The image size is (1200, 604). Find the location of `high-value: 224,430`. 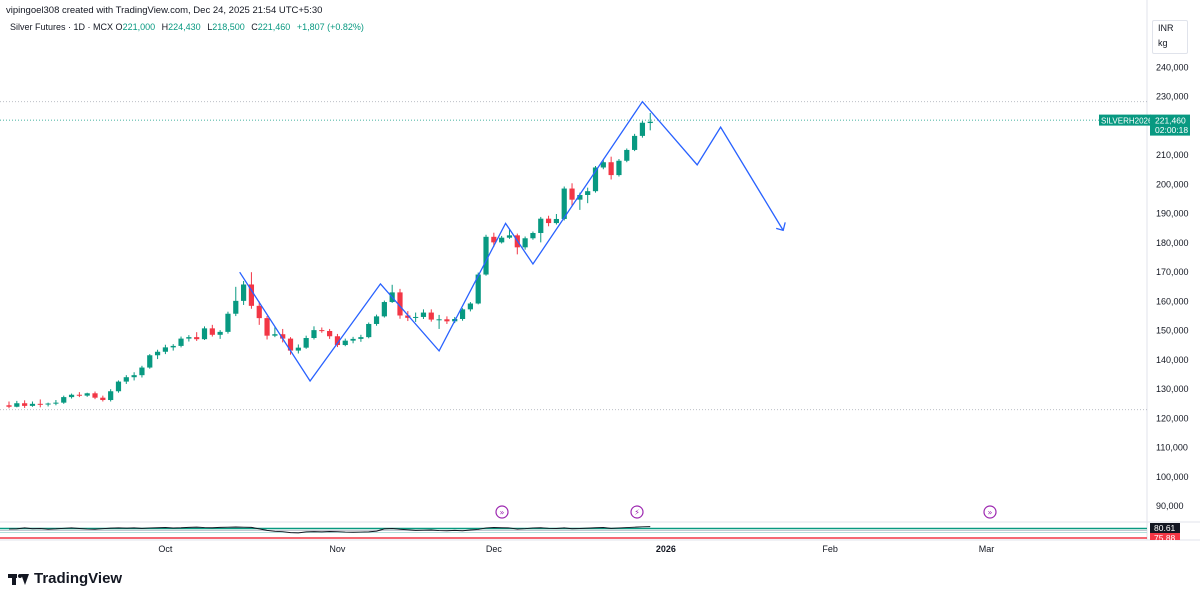

high-value: 224,430 is located at coordinates (184, 27).